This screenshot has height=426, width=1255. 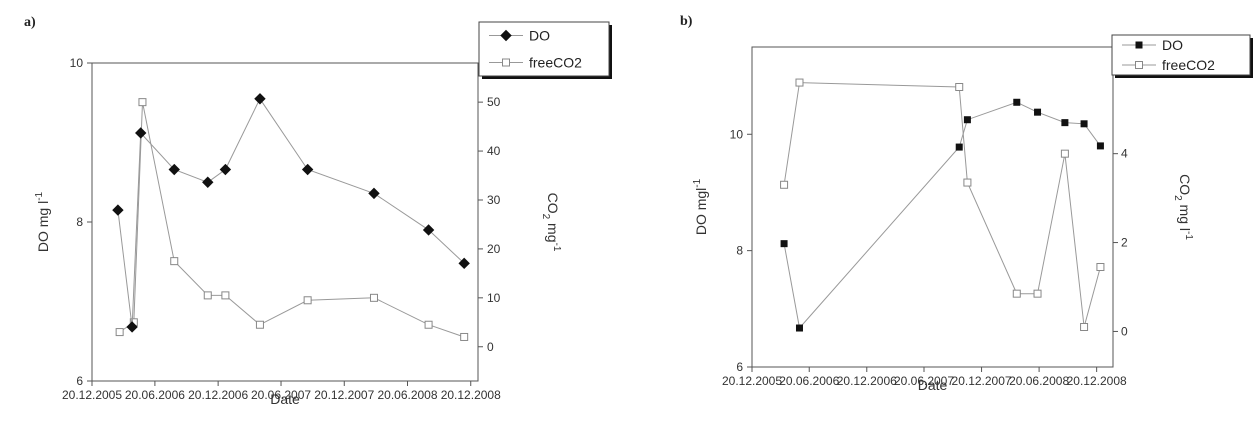 I want to click on y-left-title-main: DO mg l, so click(x=43, y=226).